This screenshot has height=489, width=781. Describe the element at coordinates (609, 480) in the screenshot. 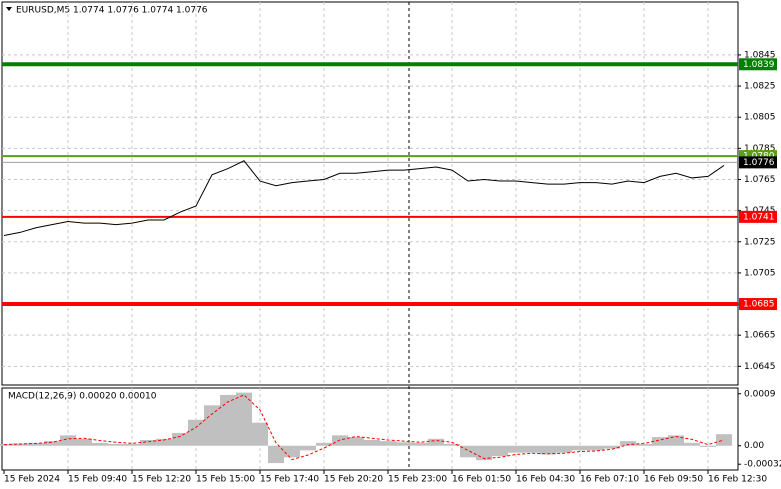

I see `x-tick-label: 16 Feb 07:10` at that location.